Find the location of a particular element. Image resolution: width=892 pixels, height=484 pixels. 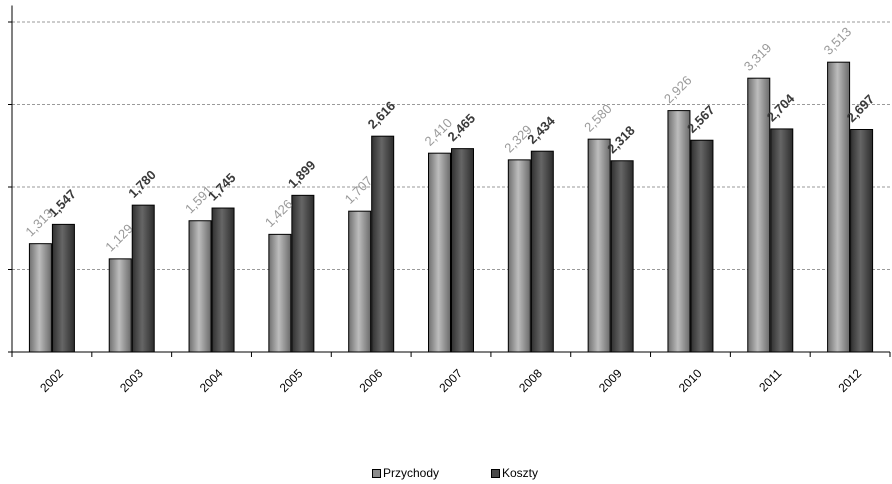

bar-przychody-2009 is located at coordinates (599, 245).